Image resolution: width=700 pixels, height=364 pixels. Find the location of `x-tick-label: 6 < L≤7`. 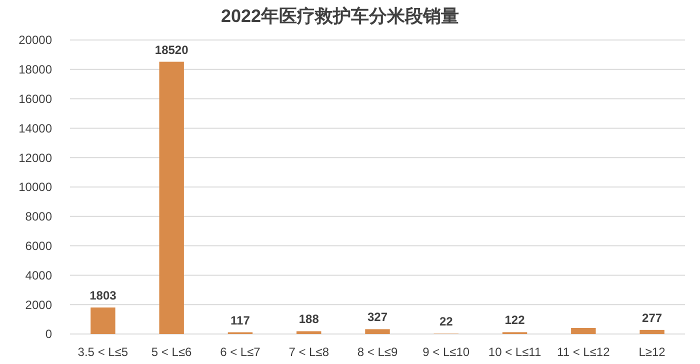

x-tick-label: 6 < L≤7 is located at coordinates (240, 352).